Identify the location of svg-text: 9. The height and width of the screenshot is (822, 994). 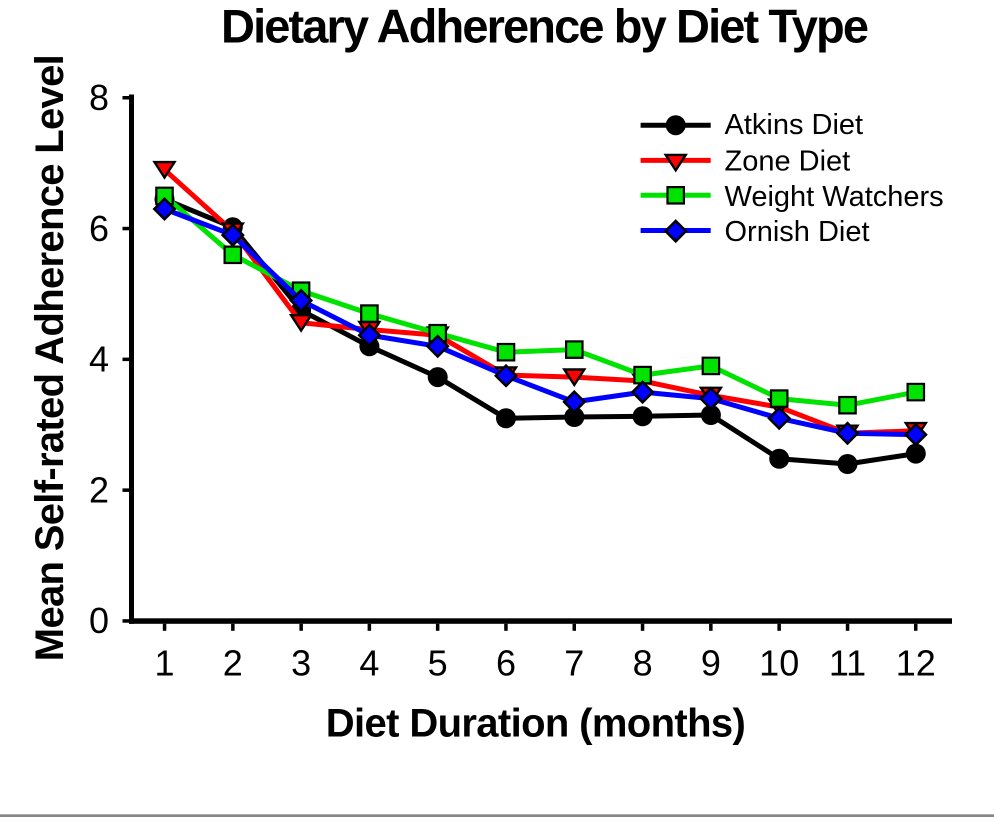
(711, 663).